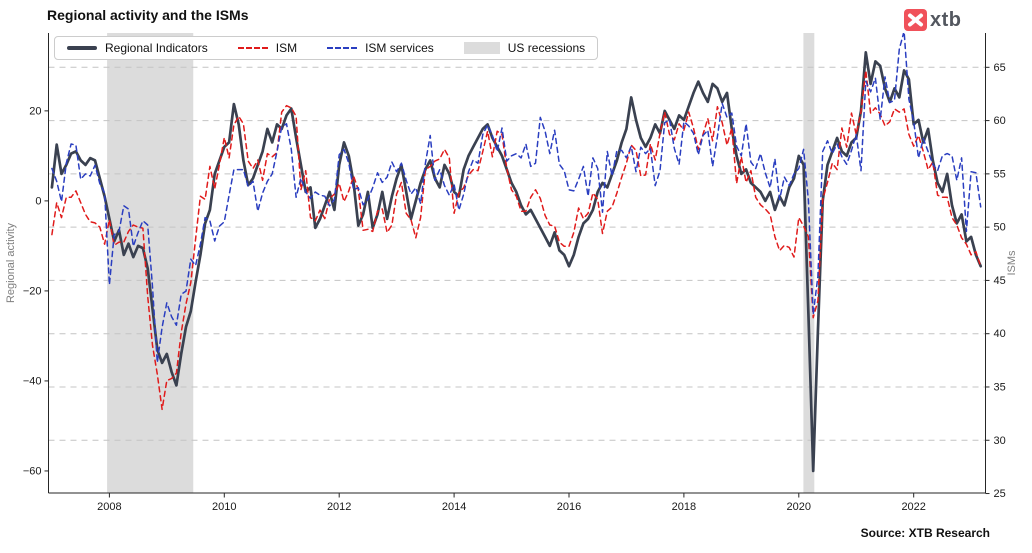 The width and height of the screenshot is (1032, 553). Describe the element at coordinates (1000, 121) in the screenshot. I see `y-right-tick-label: 60` at that location.